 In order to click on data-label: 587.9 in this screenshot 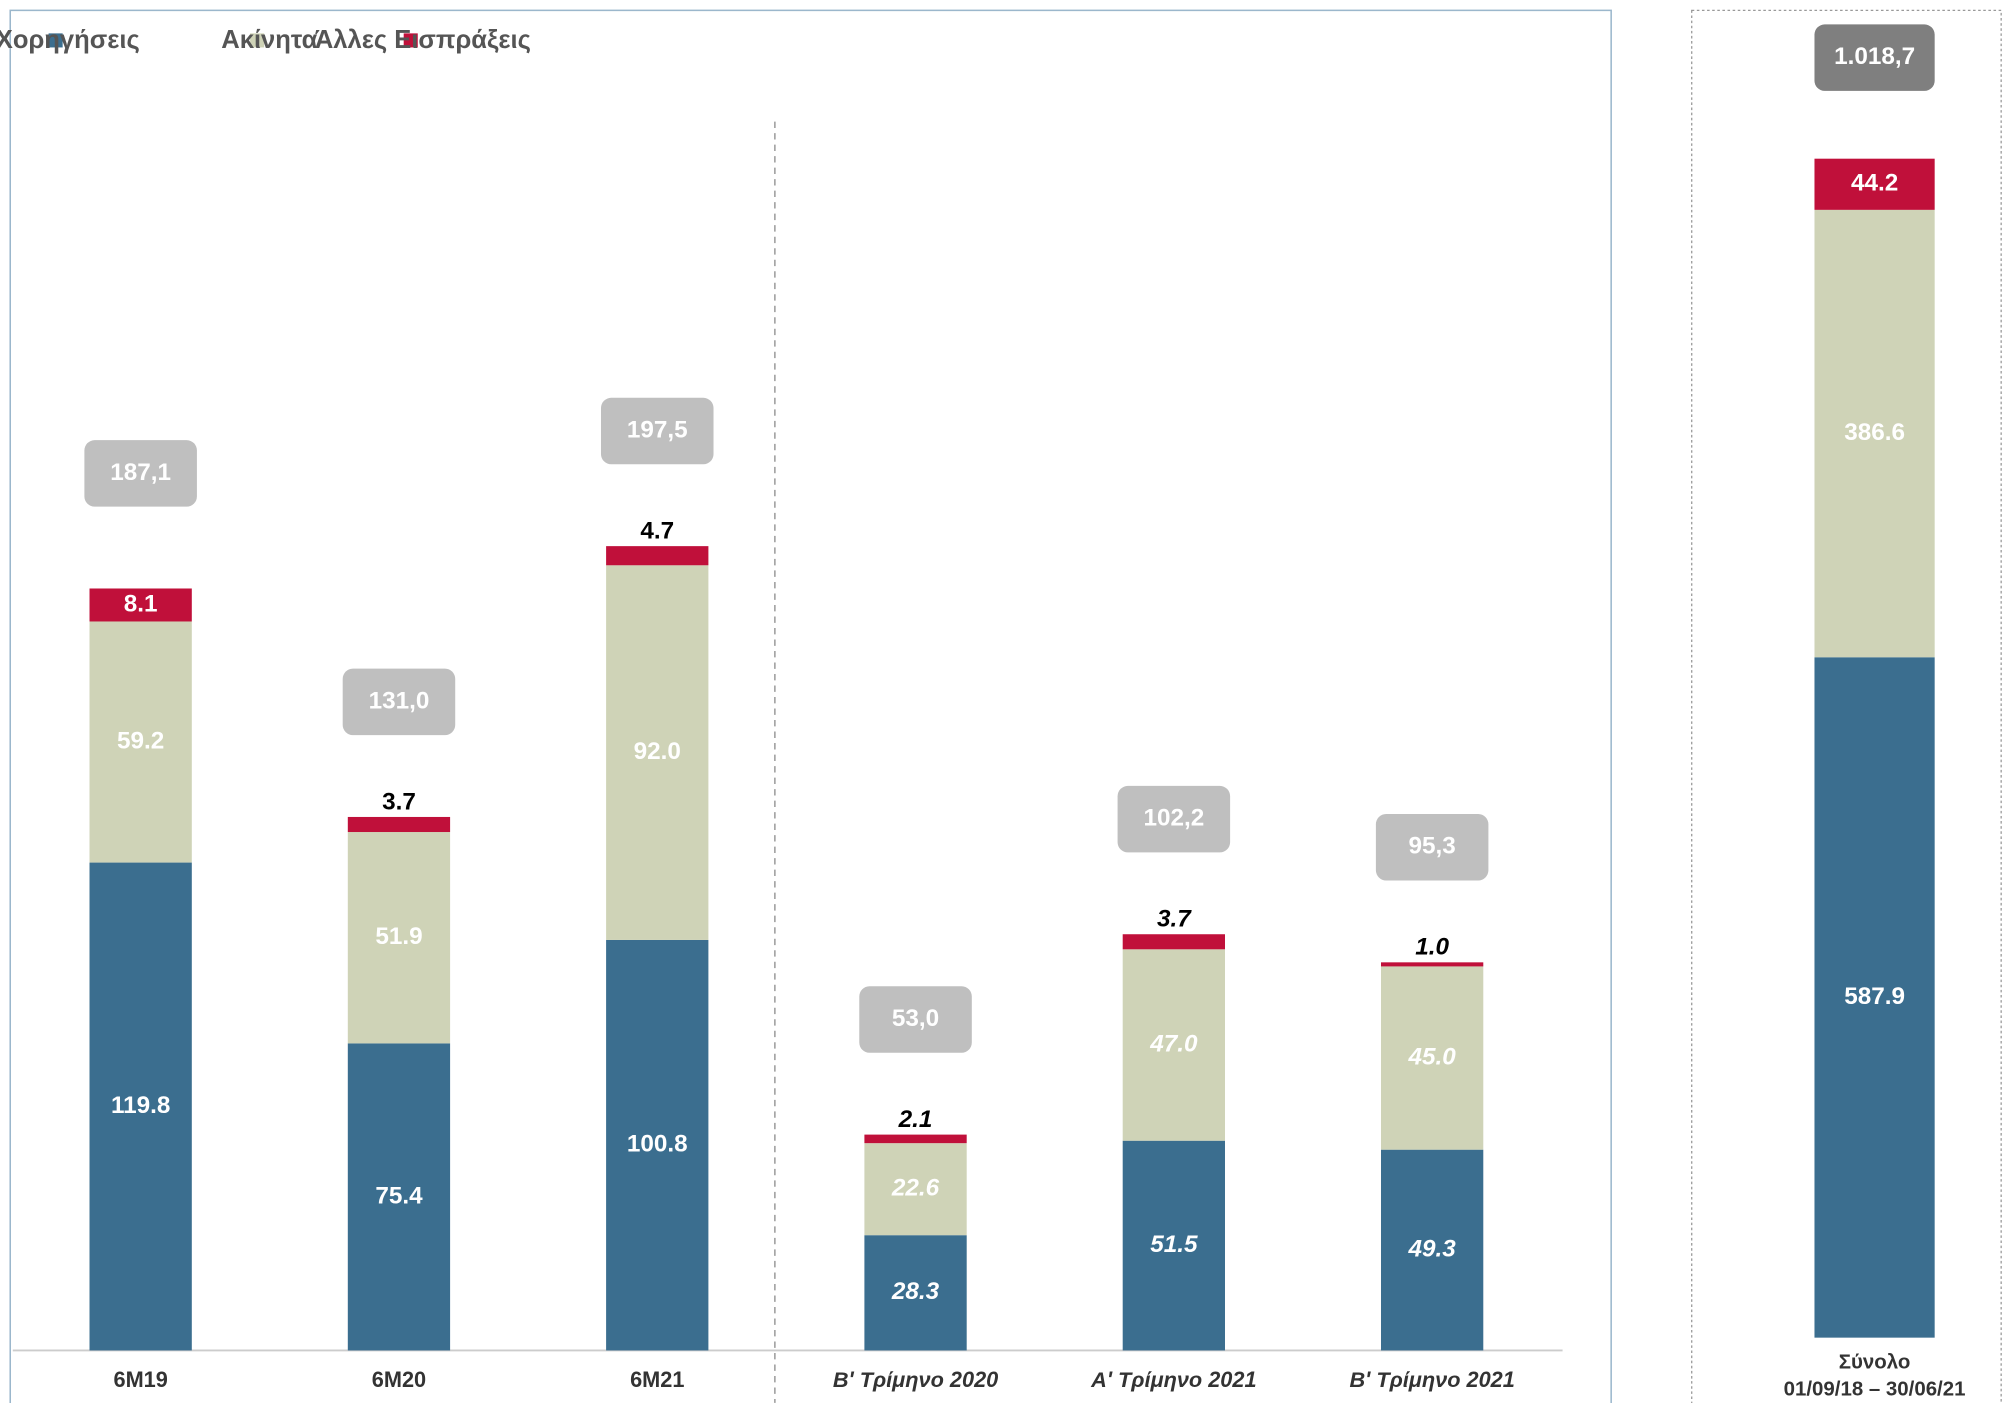, I will do `click(1874, 996)`.